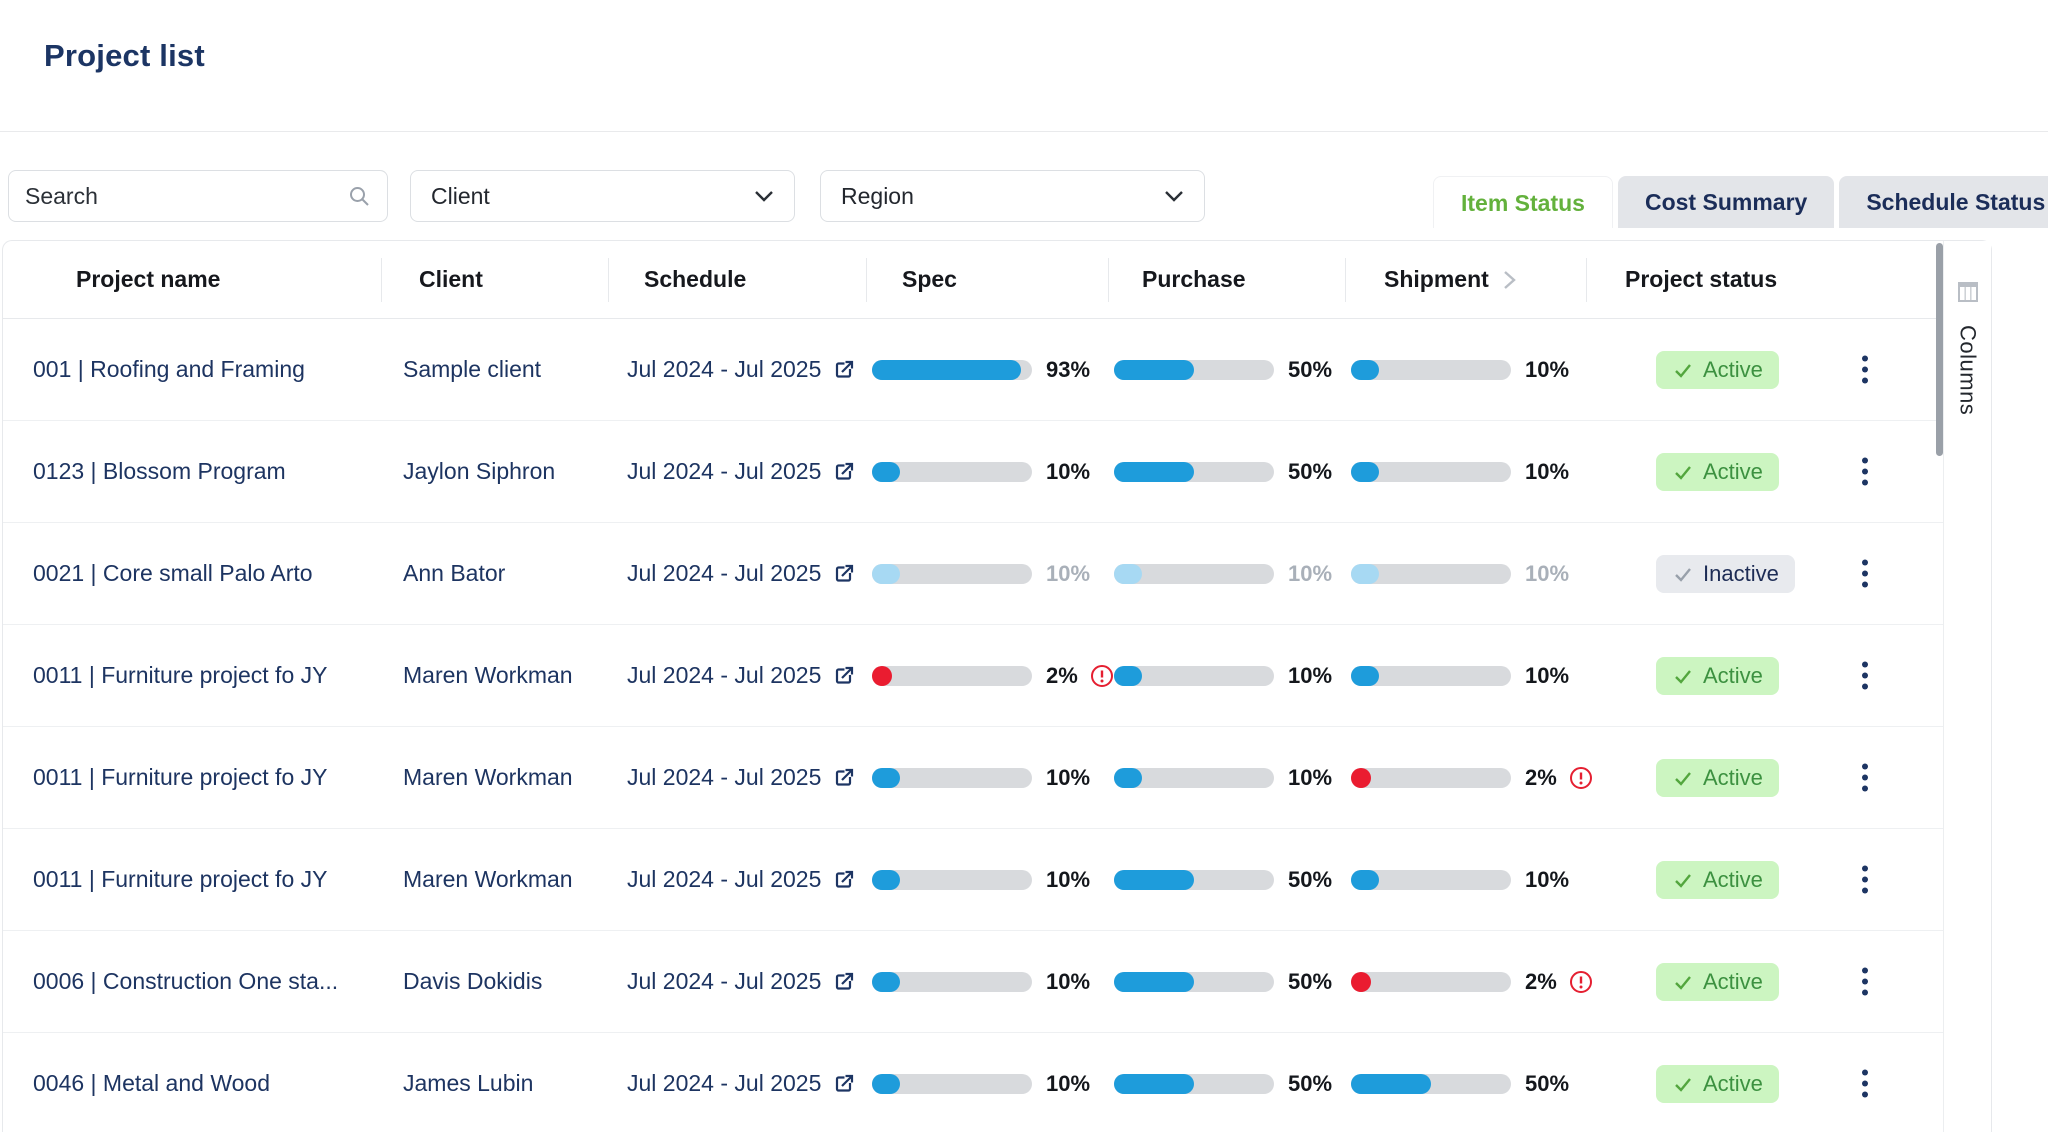 This screenshot has height=1132, width=2048. I want to click on status-label: Active, so click(1733, 981).